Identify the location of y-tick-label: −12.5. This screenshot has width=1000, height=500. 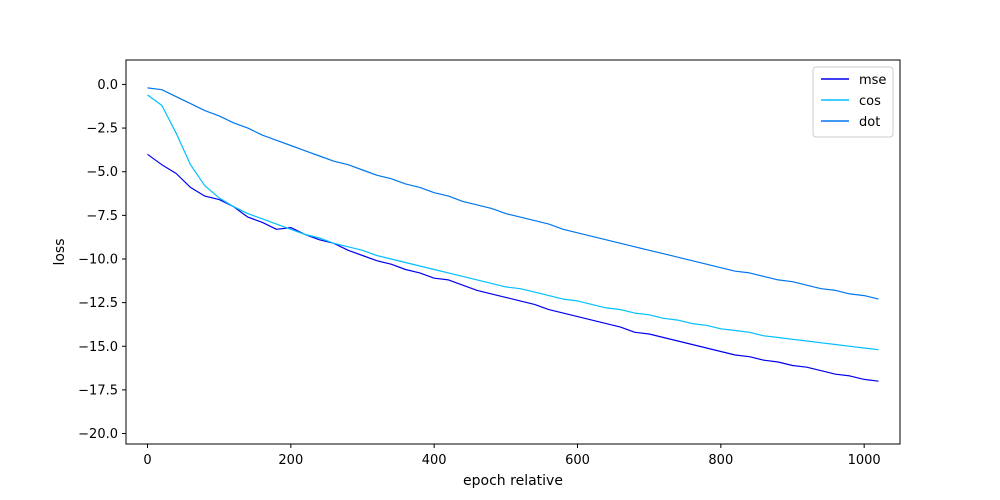
(98, 303).